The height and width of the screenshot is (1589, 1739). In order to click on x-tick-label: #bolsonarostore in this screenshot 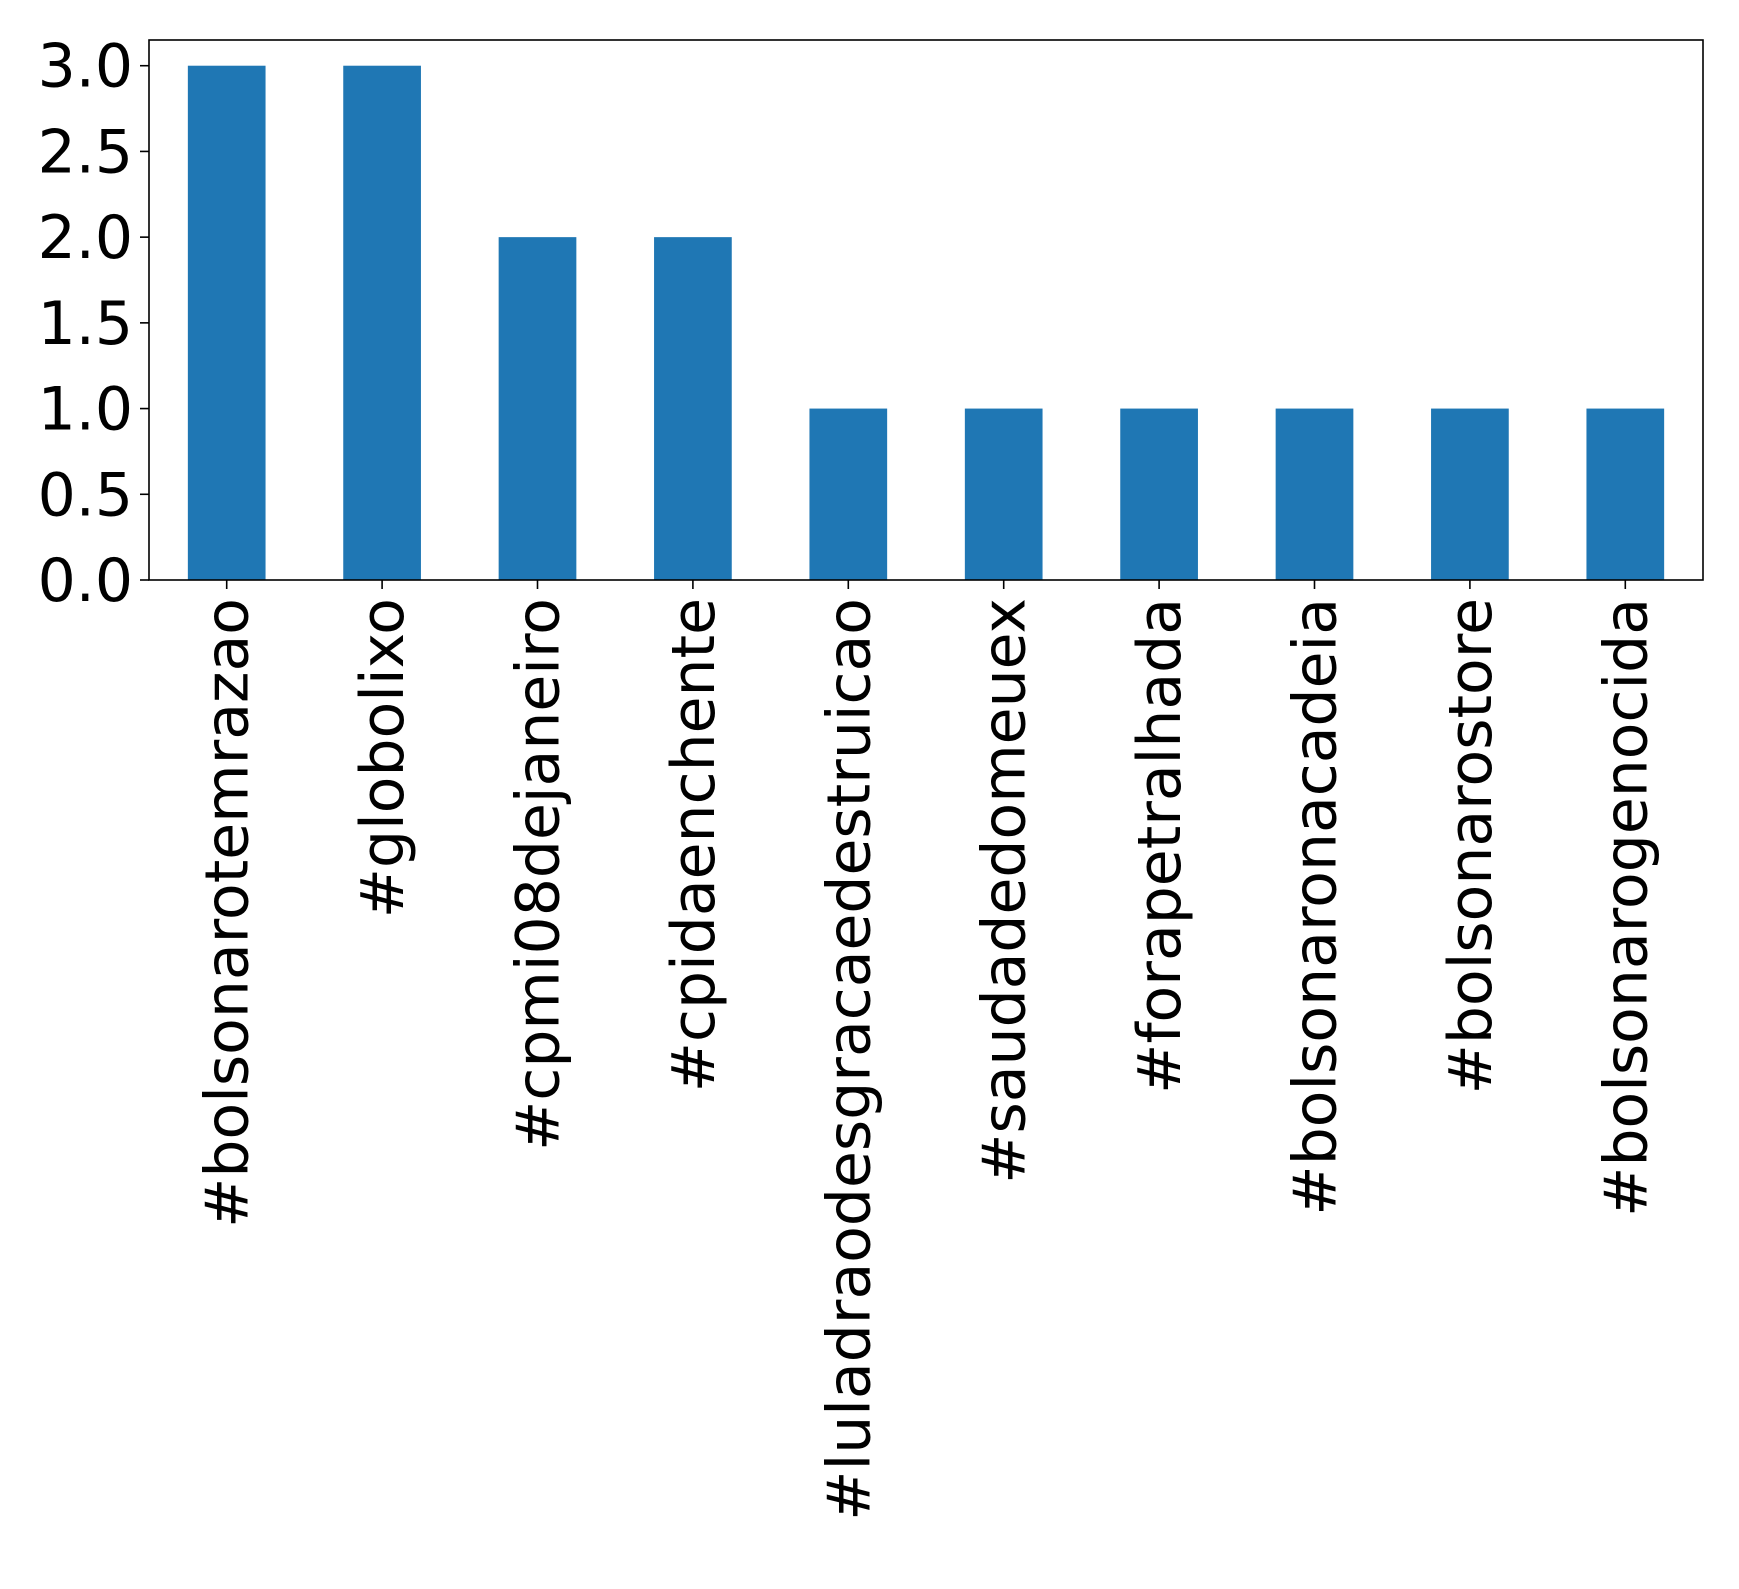, I will do `click(1471, 846)`.